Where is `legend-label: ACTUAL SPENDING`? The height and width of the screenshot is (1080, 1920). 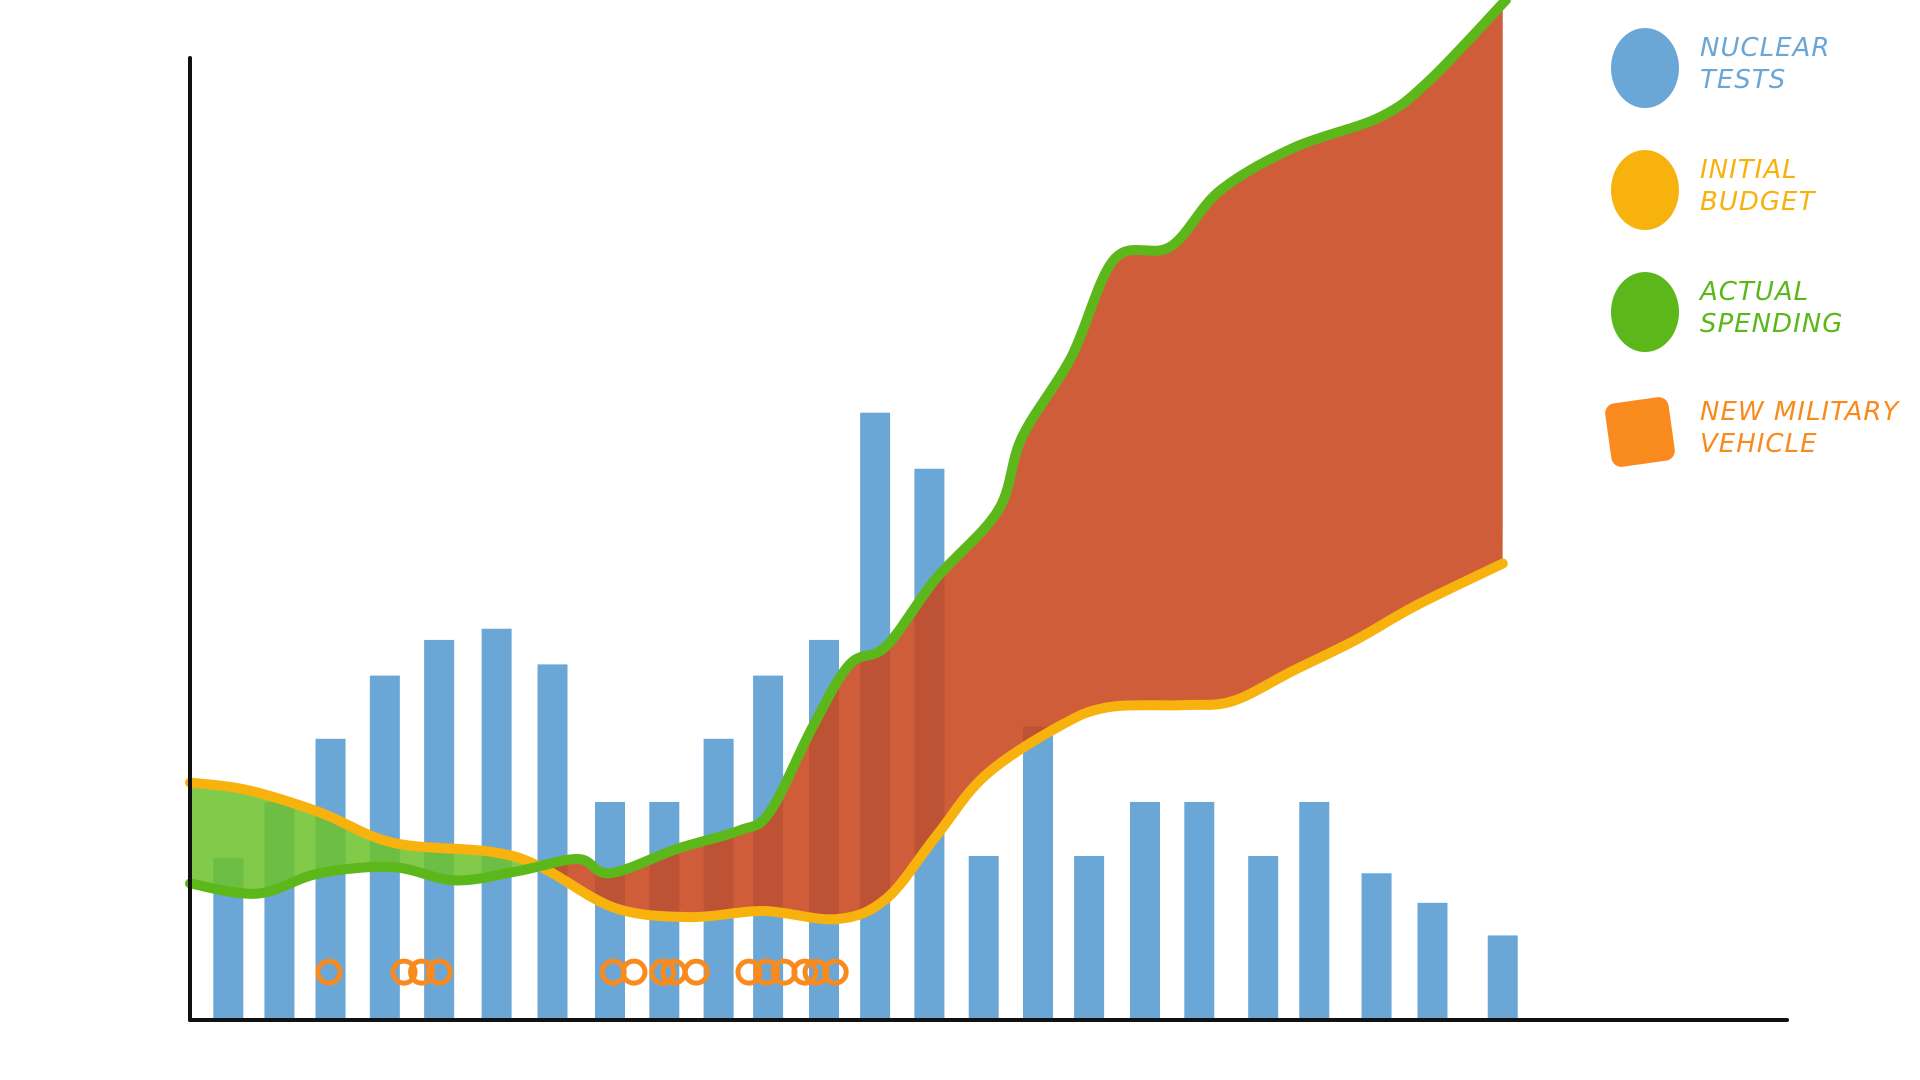 legend-label: ACTUAL SPENDING is located at coordinates (1772, 308).